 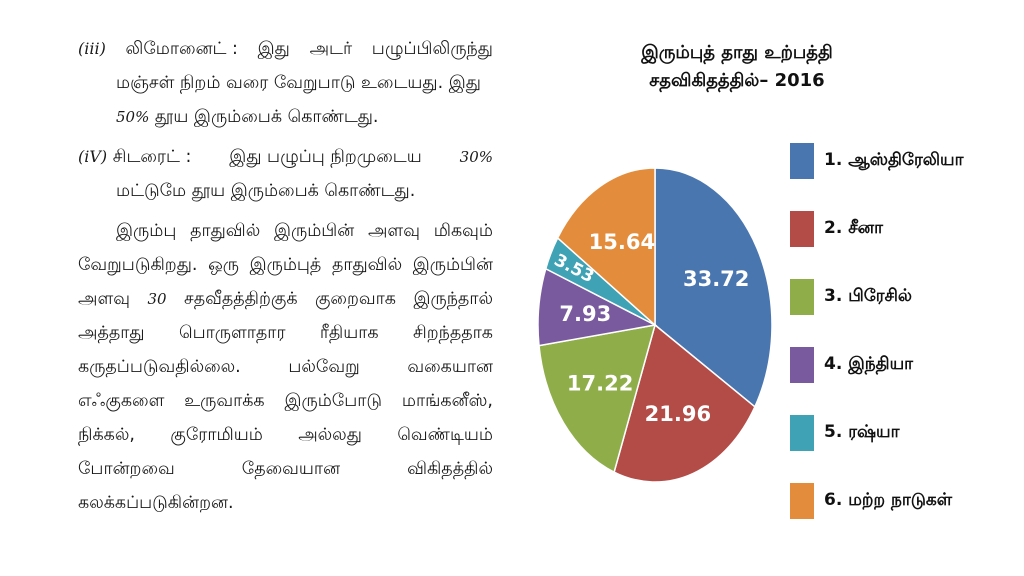 What do you see at coordinates (138, 265) in the screenshot?
I see `p3-word: வேறுபடுகிறது.` at bounding box center [138, 265].